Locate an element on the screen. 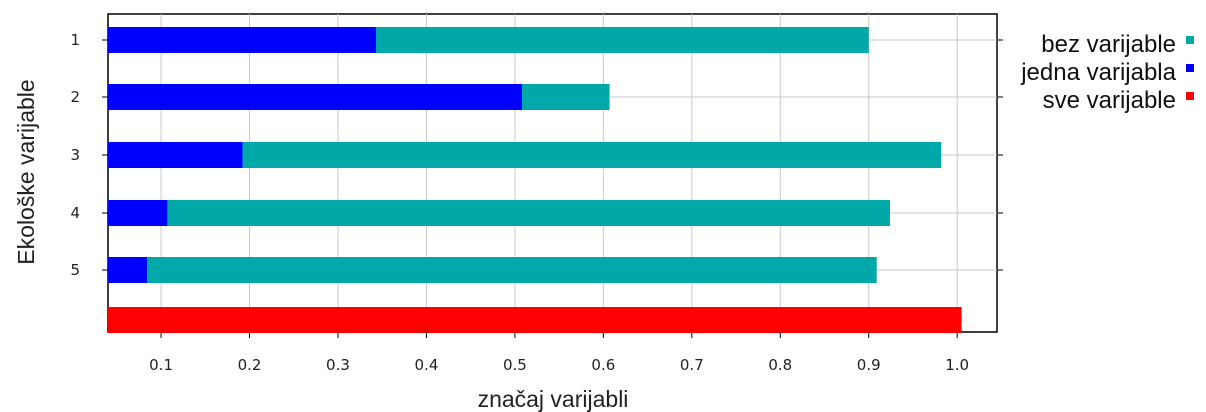 The image size is (1206, 412). y-tick-label: 5 is located at coordinates (75, 270).